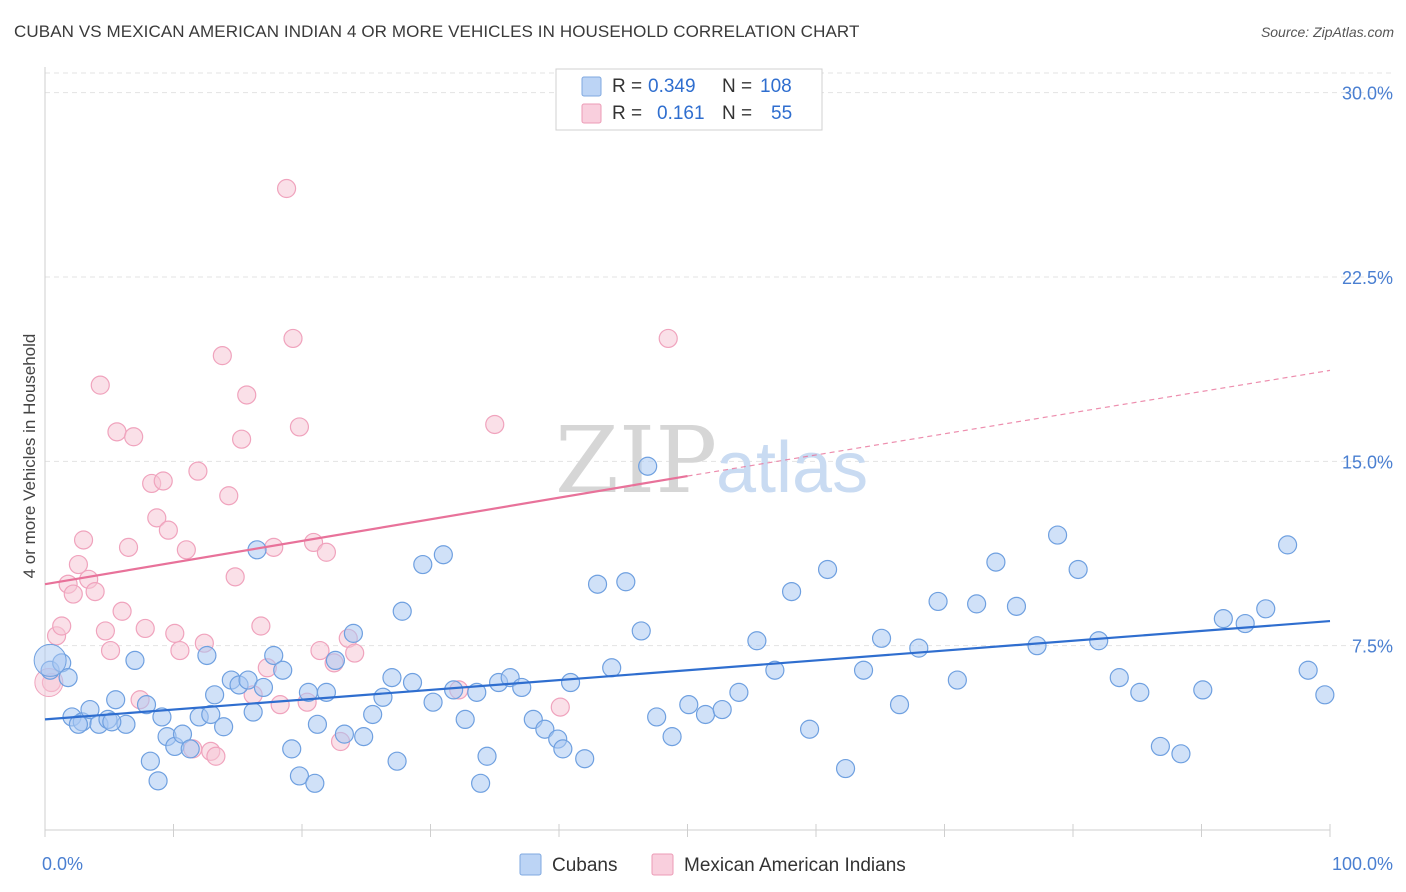 Image resolution: width=1406 pixels, height=892 pixels. I want to click on legend-bottom-label-cubans: Cubans, so click(585, 865).